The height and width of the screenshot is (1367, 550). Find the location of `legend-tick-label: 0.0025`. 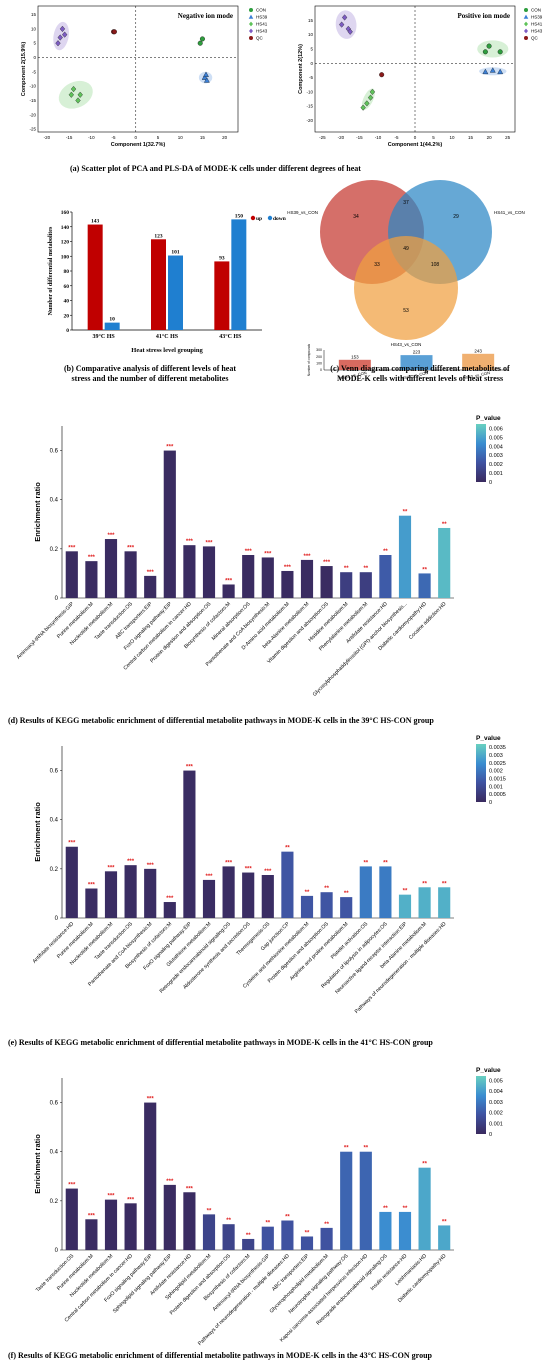

legend-tick-label: 0.0025 is located at coordinates (497, 764).